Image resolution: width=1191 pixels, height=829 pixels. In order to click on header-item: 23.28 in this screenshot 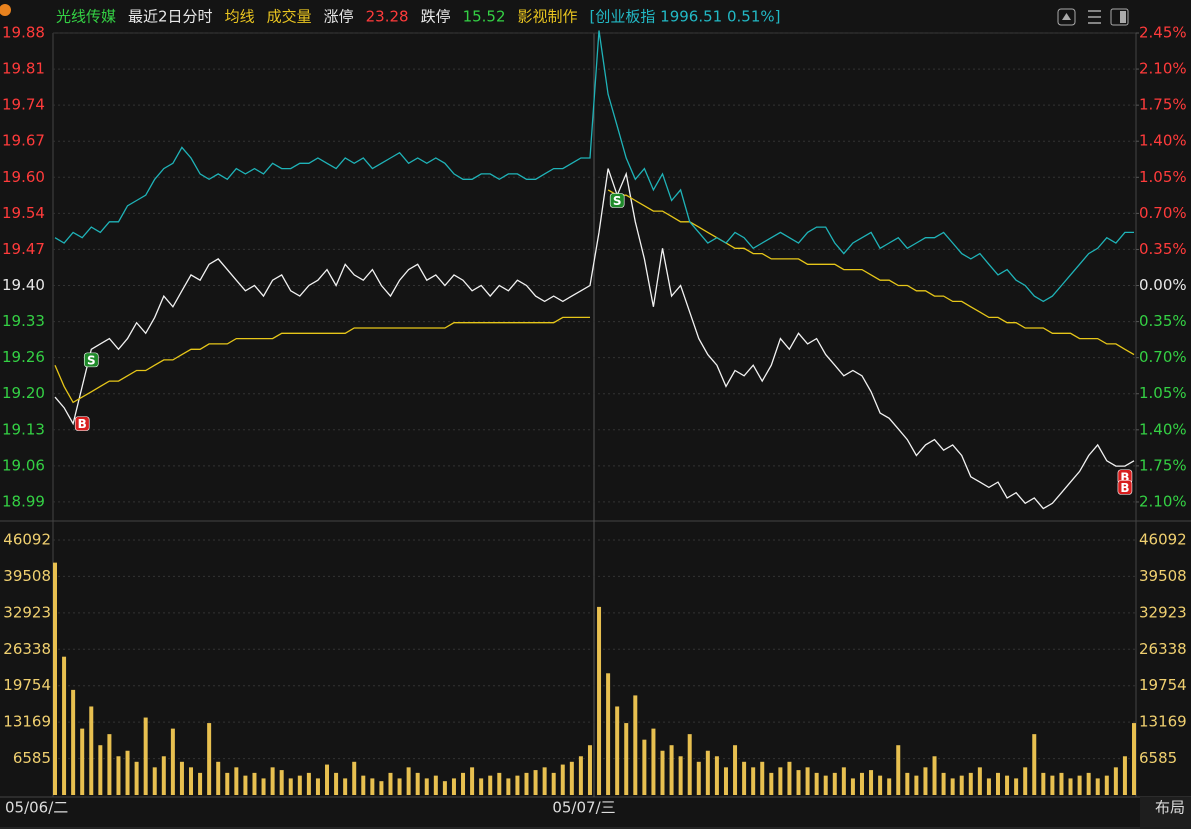, I will do `click(387, 17)`.